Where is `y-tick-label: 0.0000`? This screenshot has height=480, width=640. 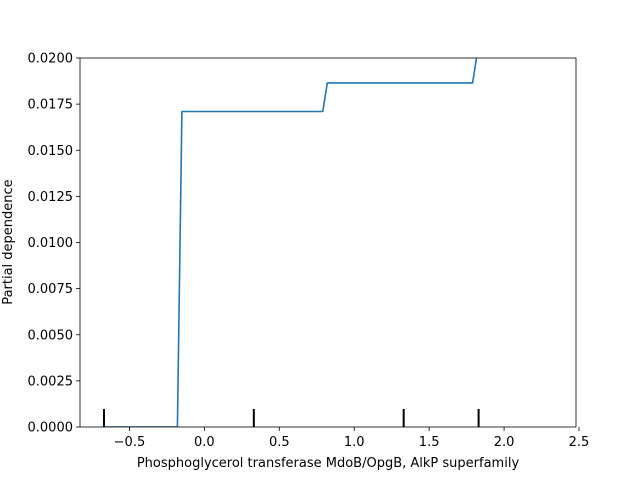 y-tick-label: 0.0000 is located at coordinates (51, 428).